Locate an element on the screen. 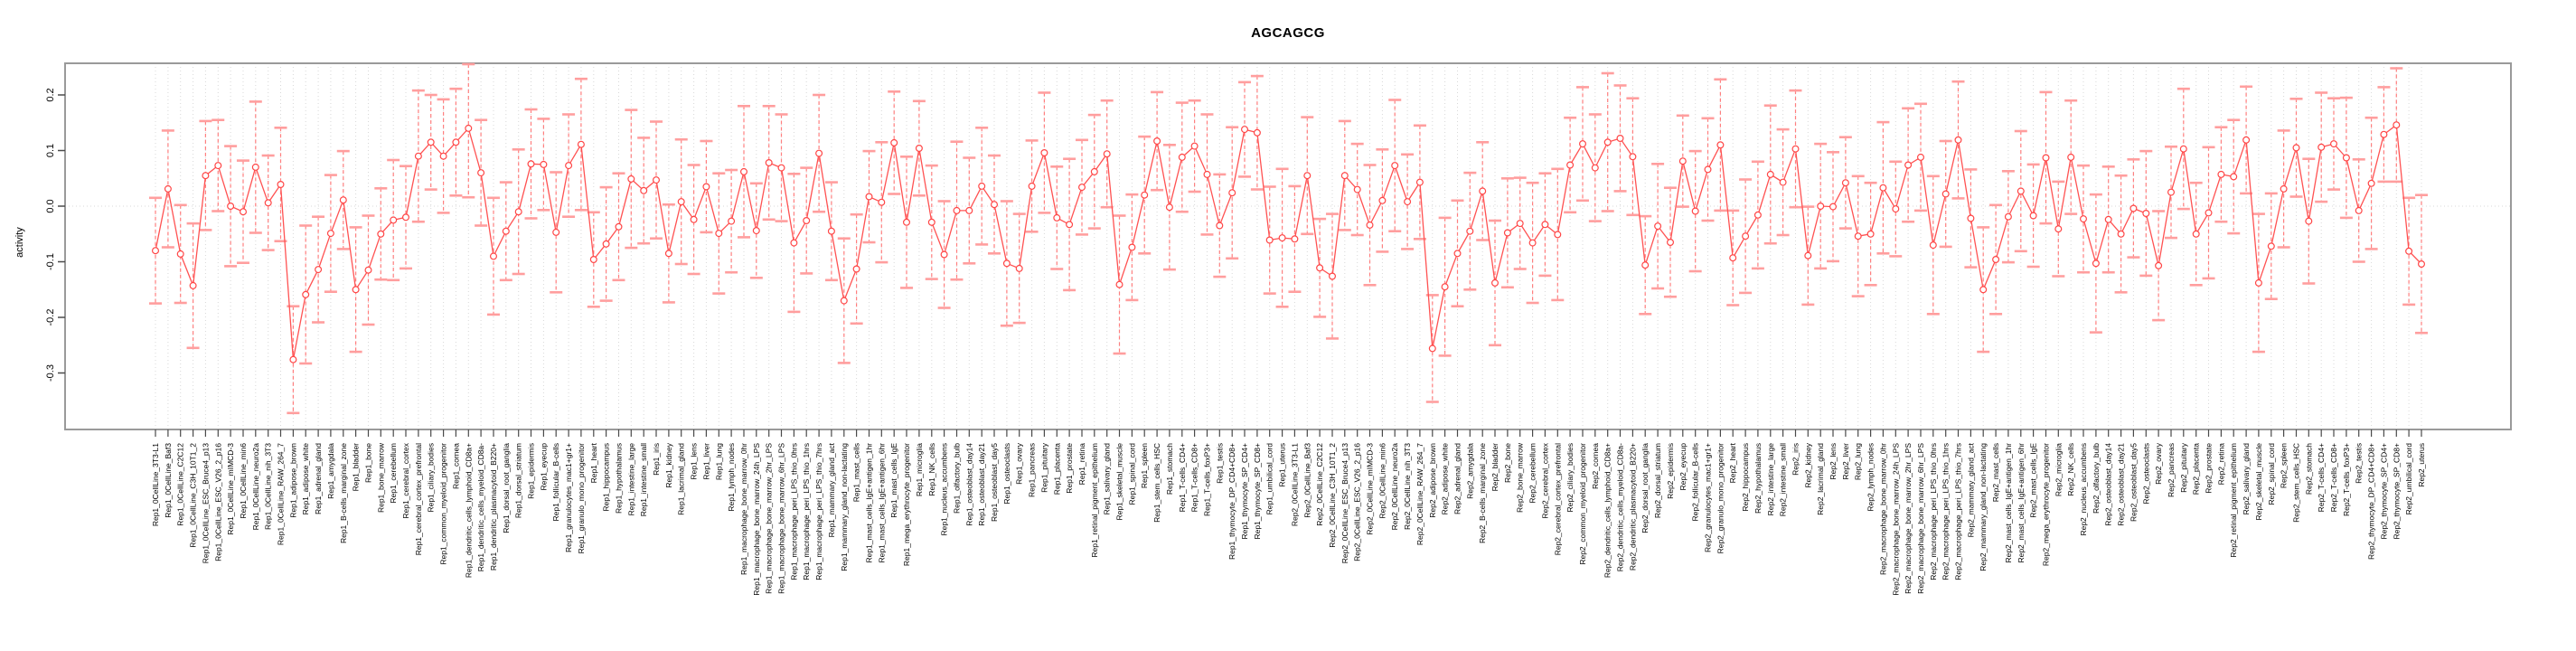 The height and width of the screenshot is (651, 2576). x-tick-label: Rep2_salivary_gland is located at coordinates (2246, 479).